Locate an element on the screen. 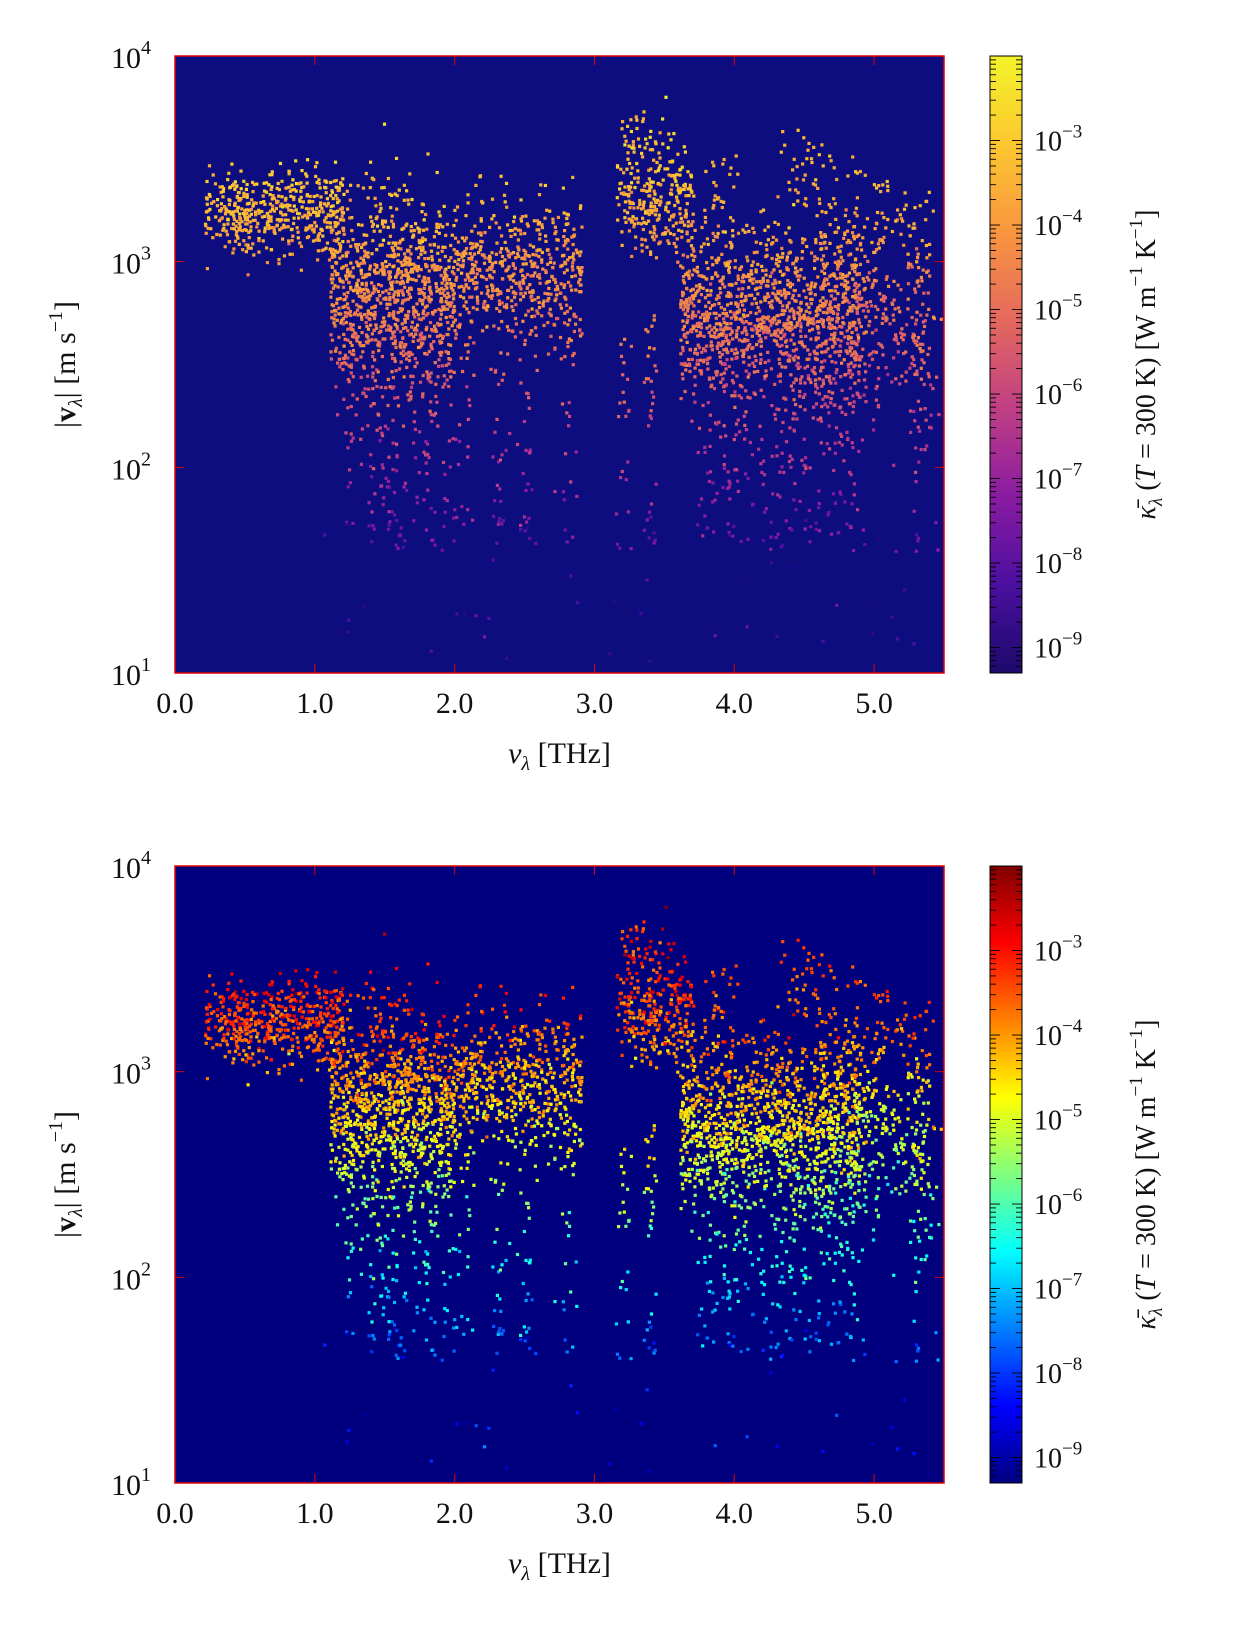 The width and height of the screenshot is (1239, 1650). x-tick-label: 1.0 is located at coordinates (315, 703).